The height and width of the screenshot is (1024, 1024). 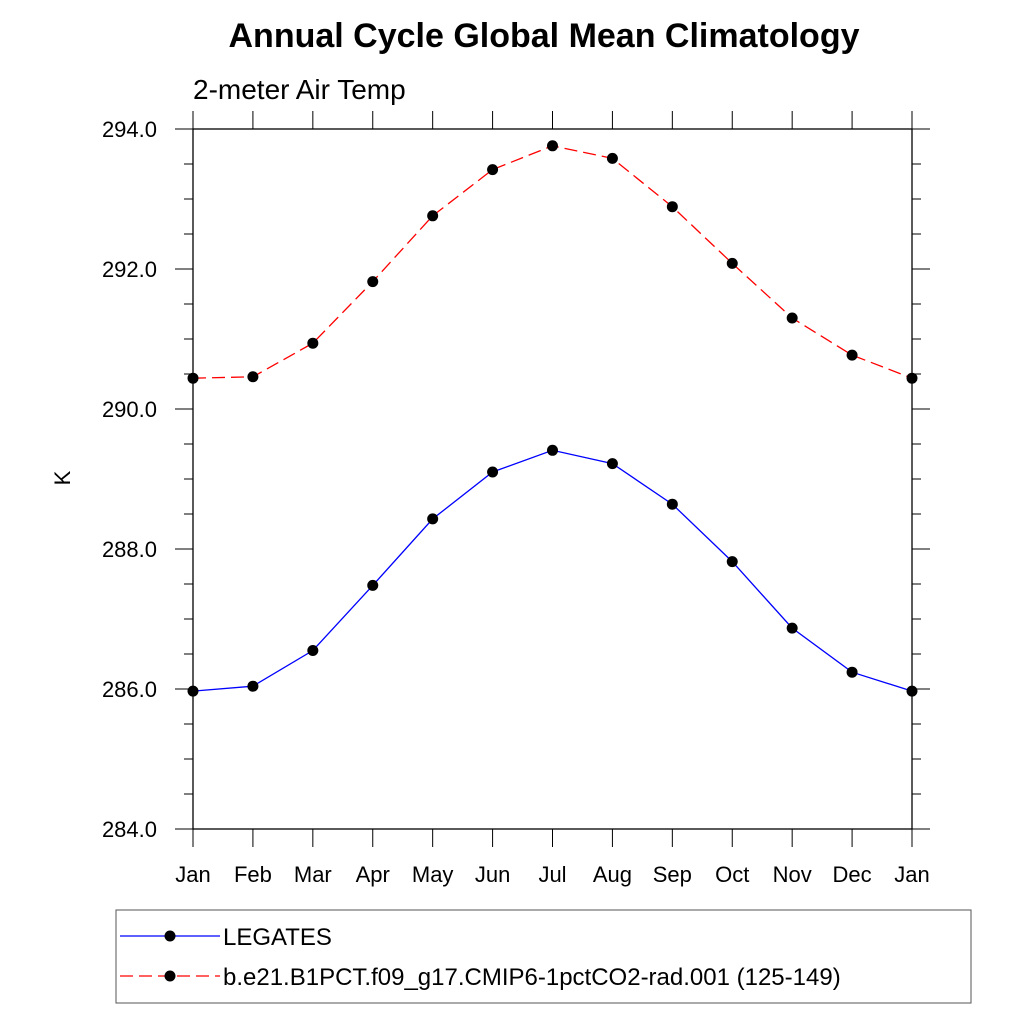 I want to click on x-tick-label: Oct, so click(x=732, y=874).